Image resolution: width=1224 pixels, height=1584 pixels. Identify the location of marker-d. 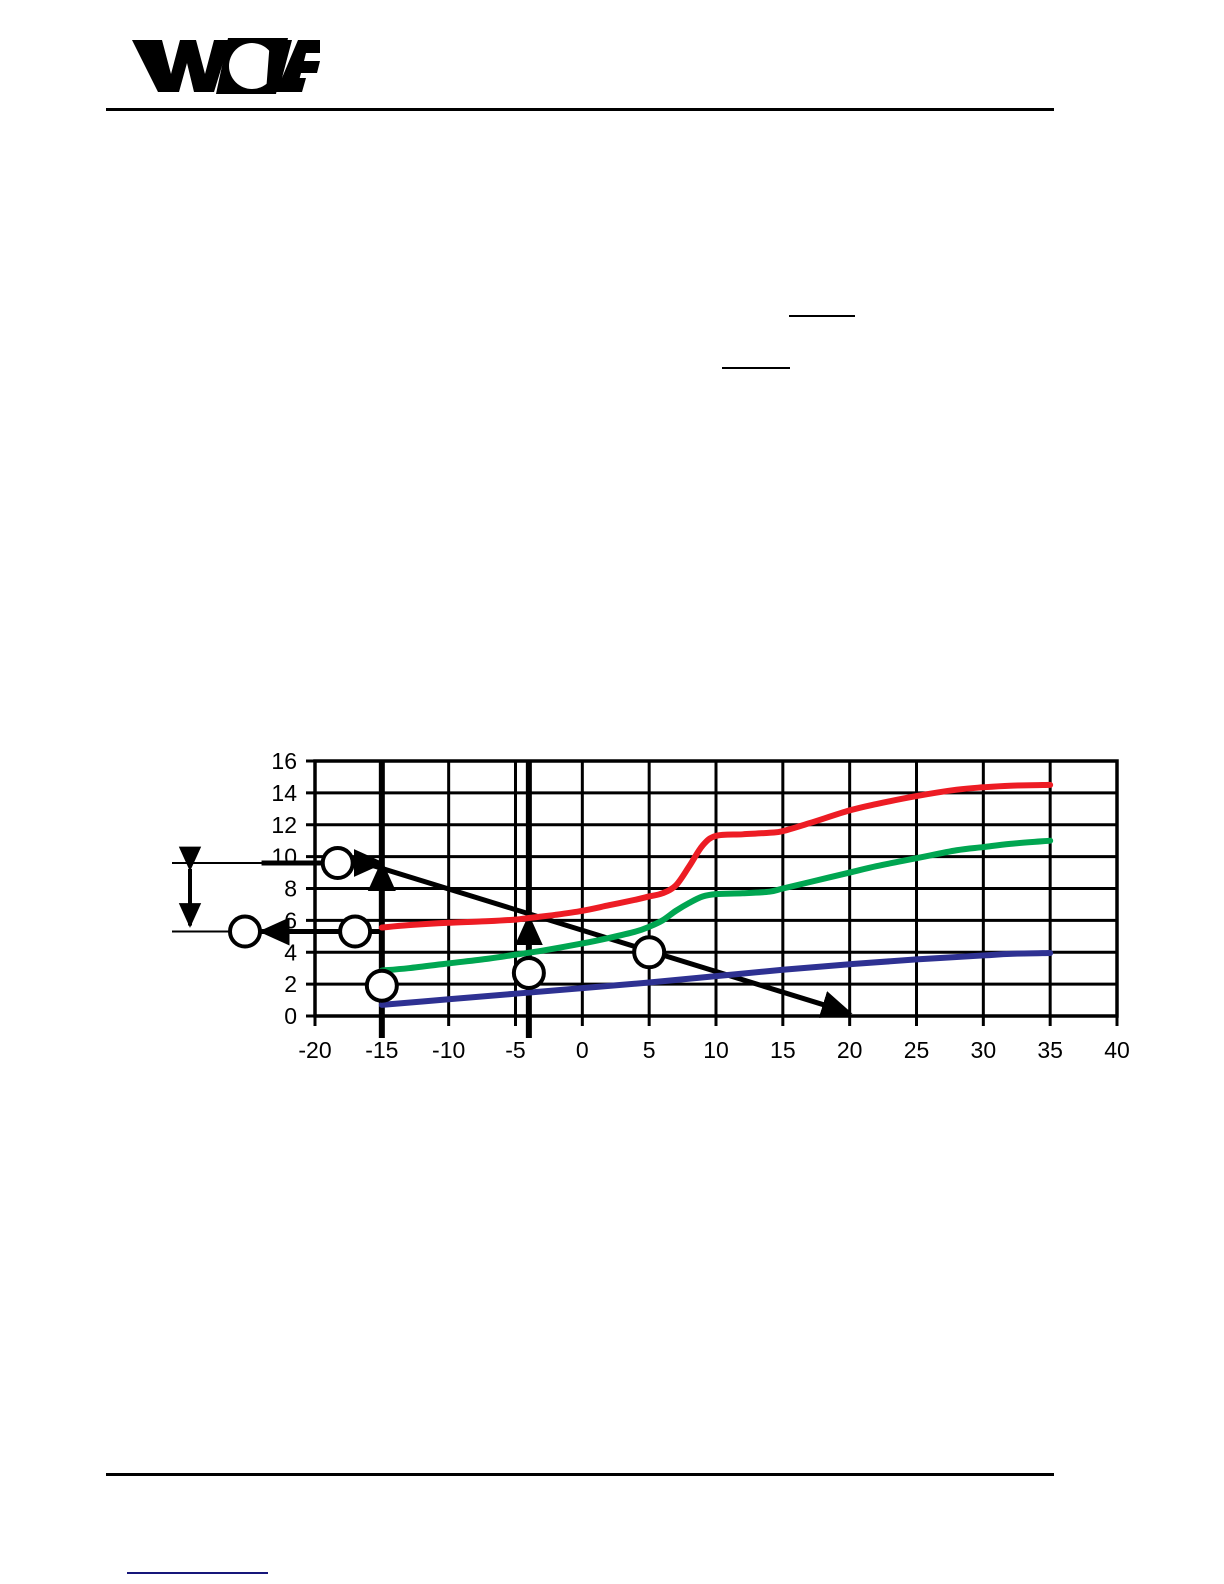
(528, 972).